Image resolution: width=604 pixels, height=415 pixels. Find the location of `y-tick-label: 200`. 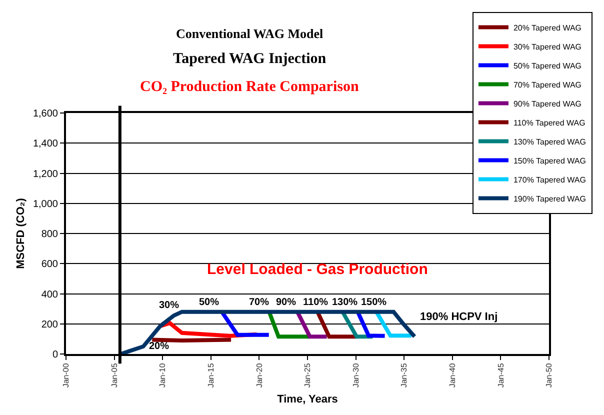

y-tick-label: 200 is located at coordinates (49, 324).